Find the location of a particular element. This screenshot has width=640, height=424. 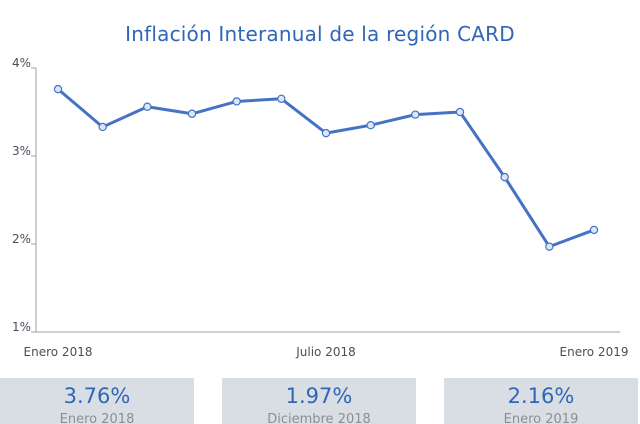

x-tick-label: Enero 2019 is located at coordinates (594, 352).